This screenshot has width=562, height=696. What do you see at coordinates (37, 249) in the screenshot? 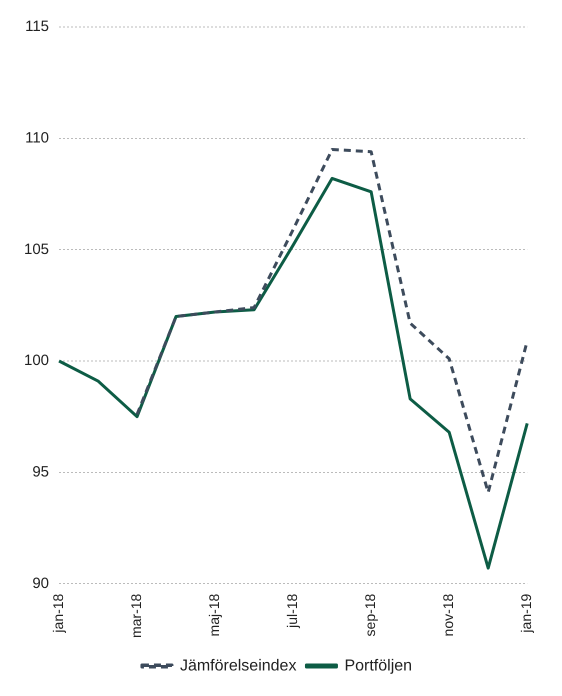
I see `y-tick-label: 105` at bounding box center [37, 249].